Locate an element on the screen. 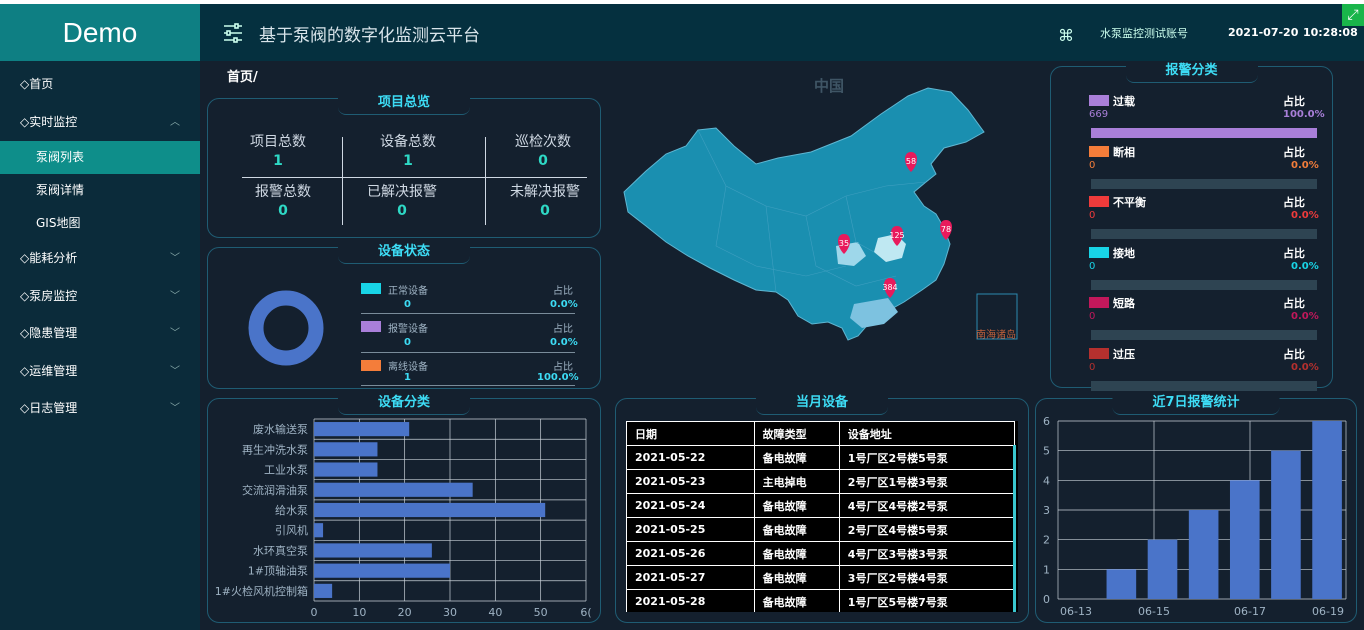  status-ratio-label: 占比 is located at coordinates (563, 329).